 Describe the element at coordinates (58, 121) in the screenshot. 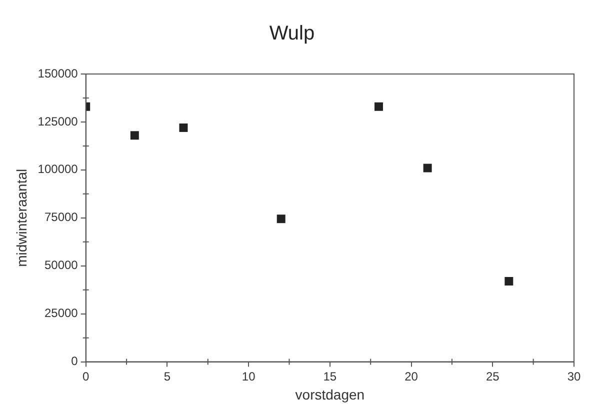

I see `y-tick-label: 125000` at that location.